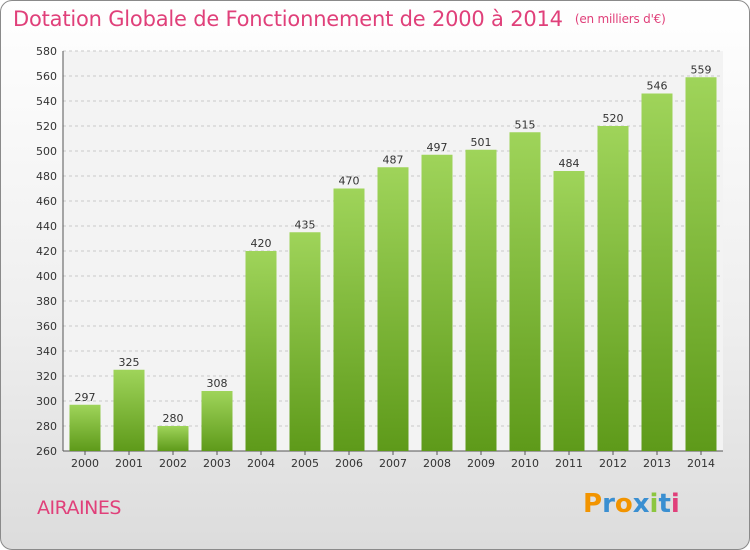  Describe the element at coordinates (46, 351) in the screenshot. I see `y-tick-label: 340` at that location.